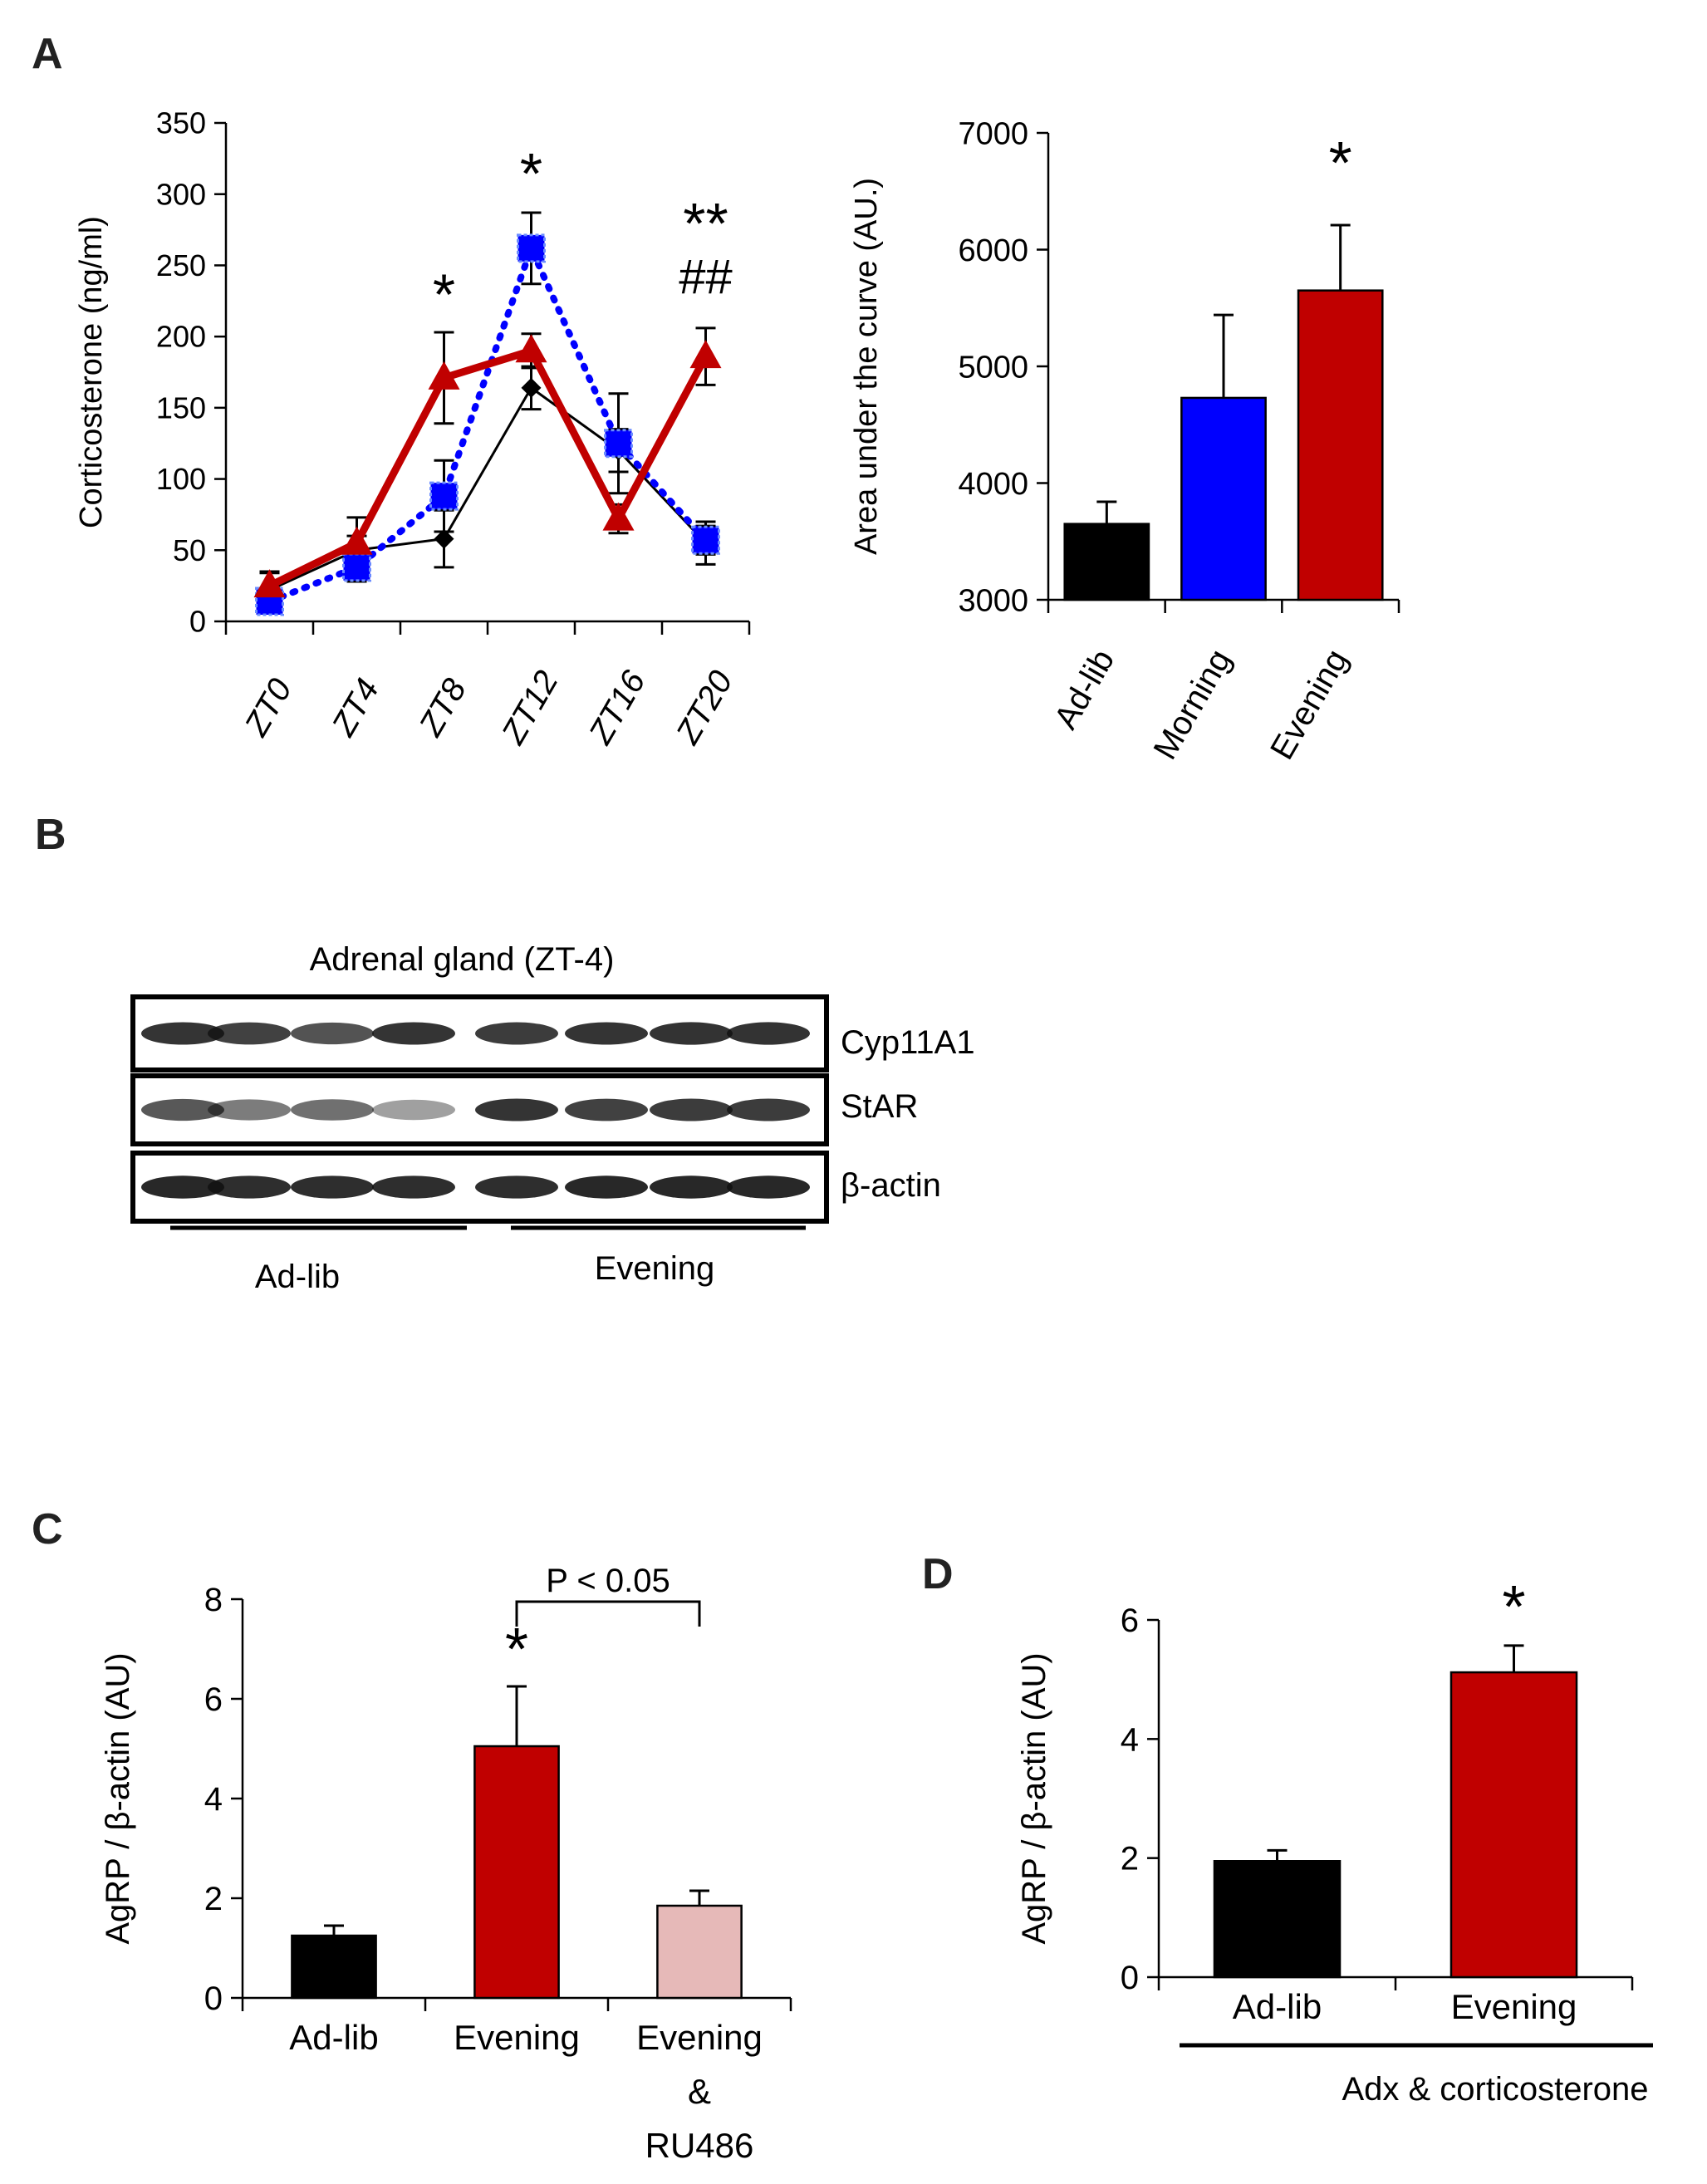 This screenshot has width=1707, height=2184. What do you see at coordinates (706, 277) in the screenshot?
I see `a-significance-mark: ##` at bounding box center [706, 277].